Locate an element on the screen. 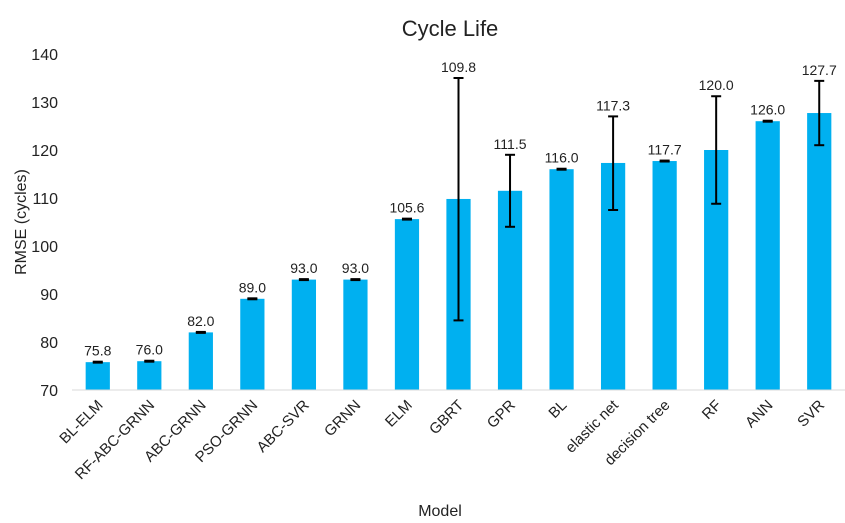 The height and width of the screenshot is (523, 845). data-label: 117.3 is located at coordinates (613, 105).